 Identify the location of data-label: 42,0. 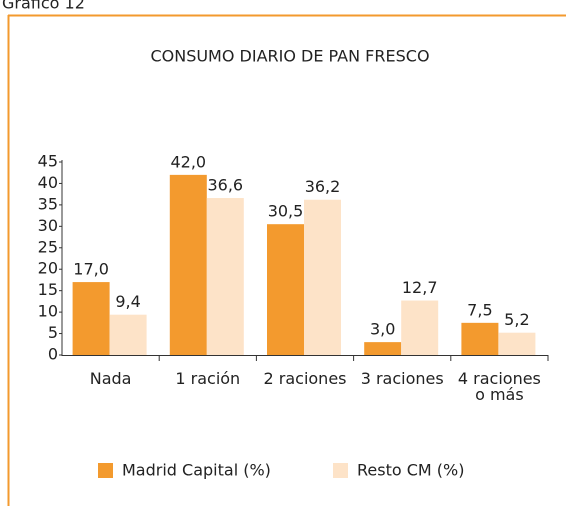
(188, 161).